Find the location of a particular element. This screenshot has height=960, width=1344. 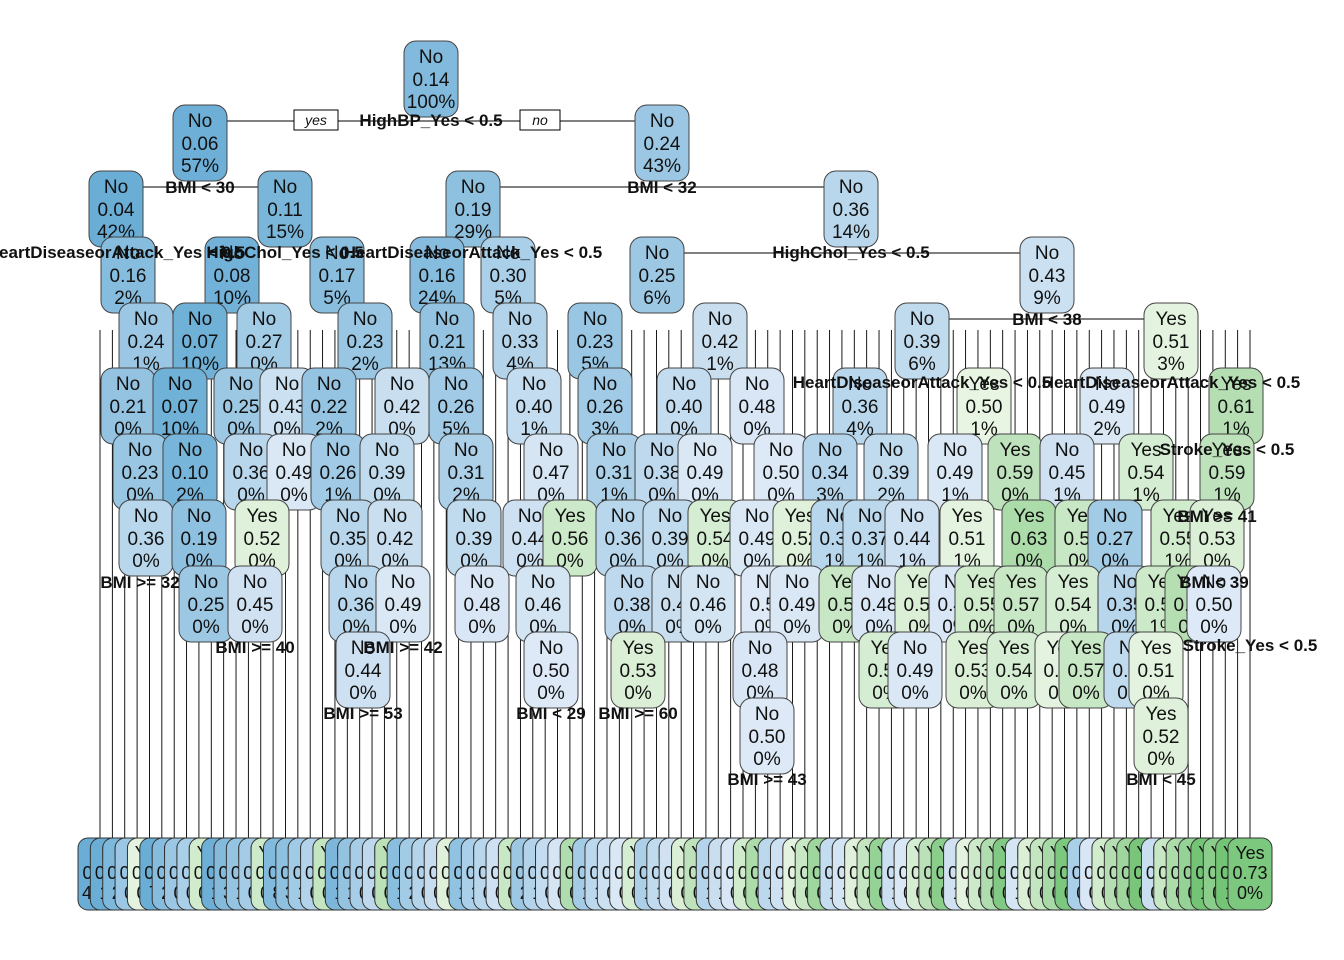

split-label: BMI < 32 is located at coordinates (661, 187).